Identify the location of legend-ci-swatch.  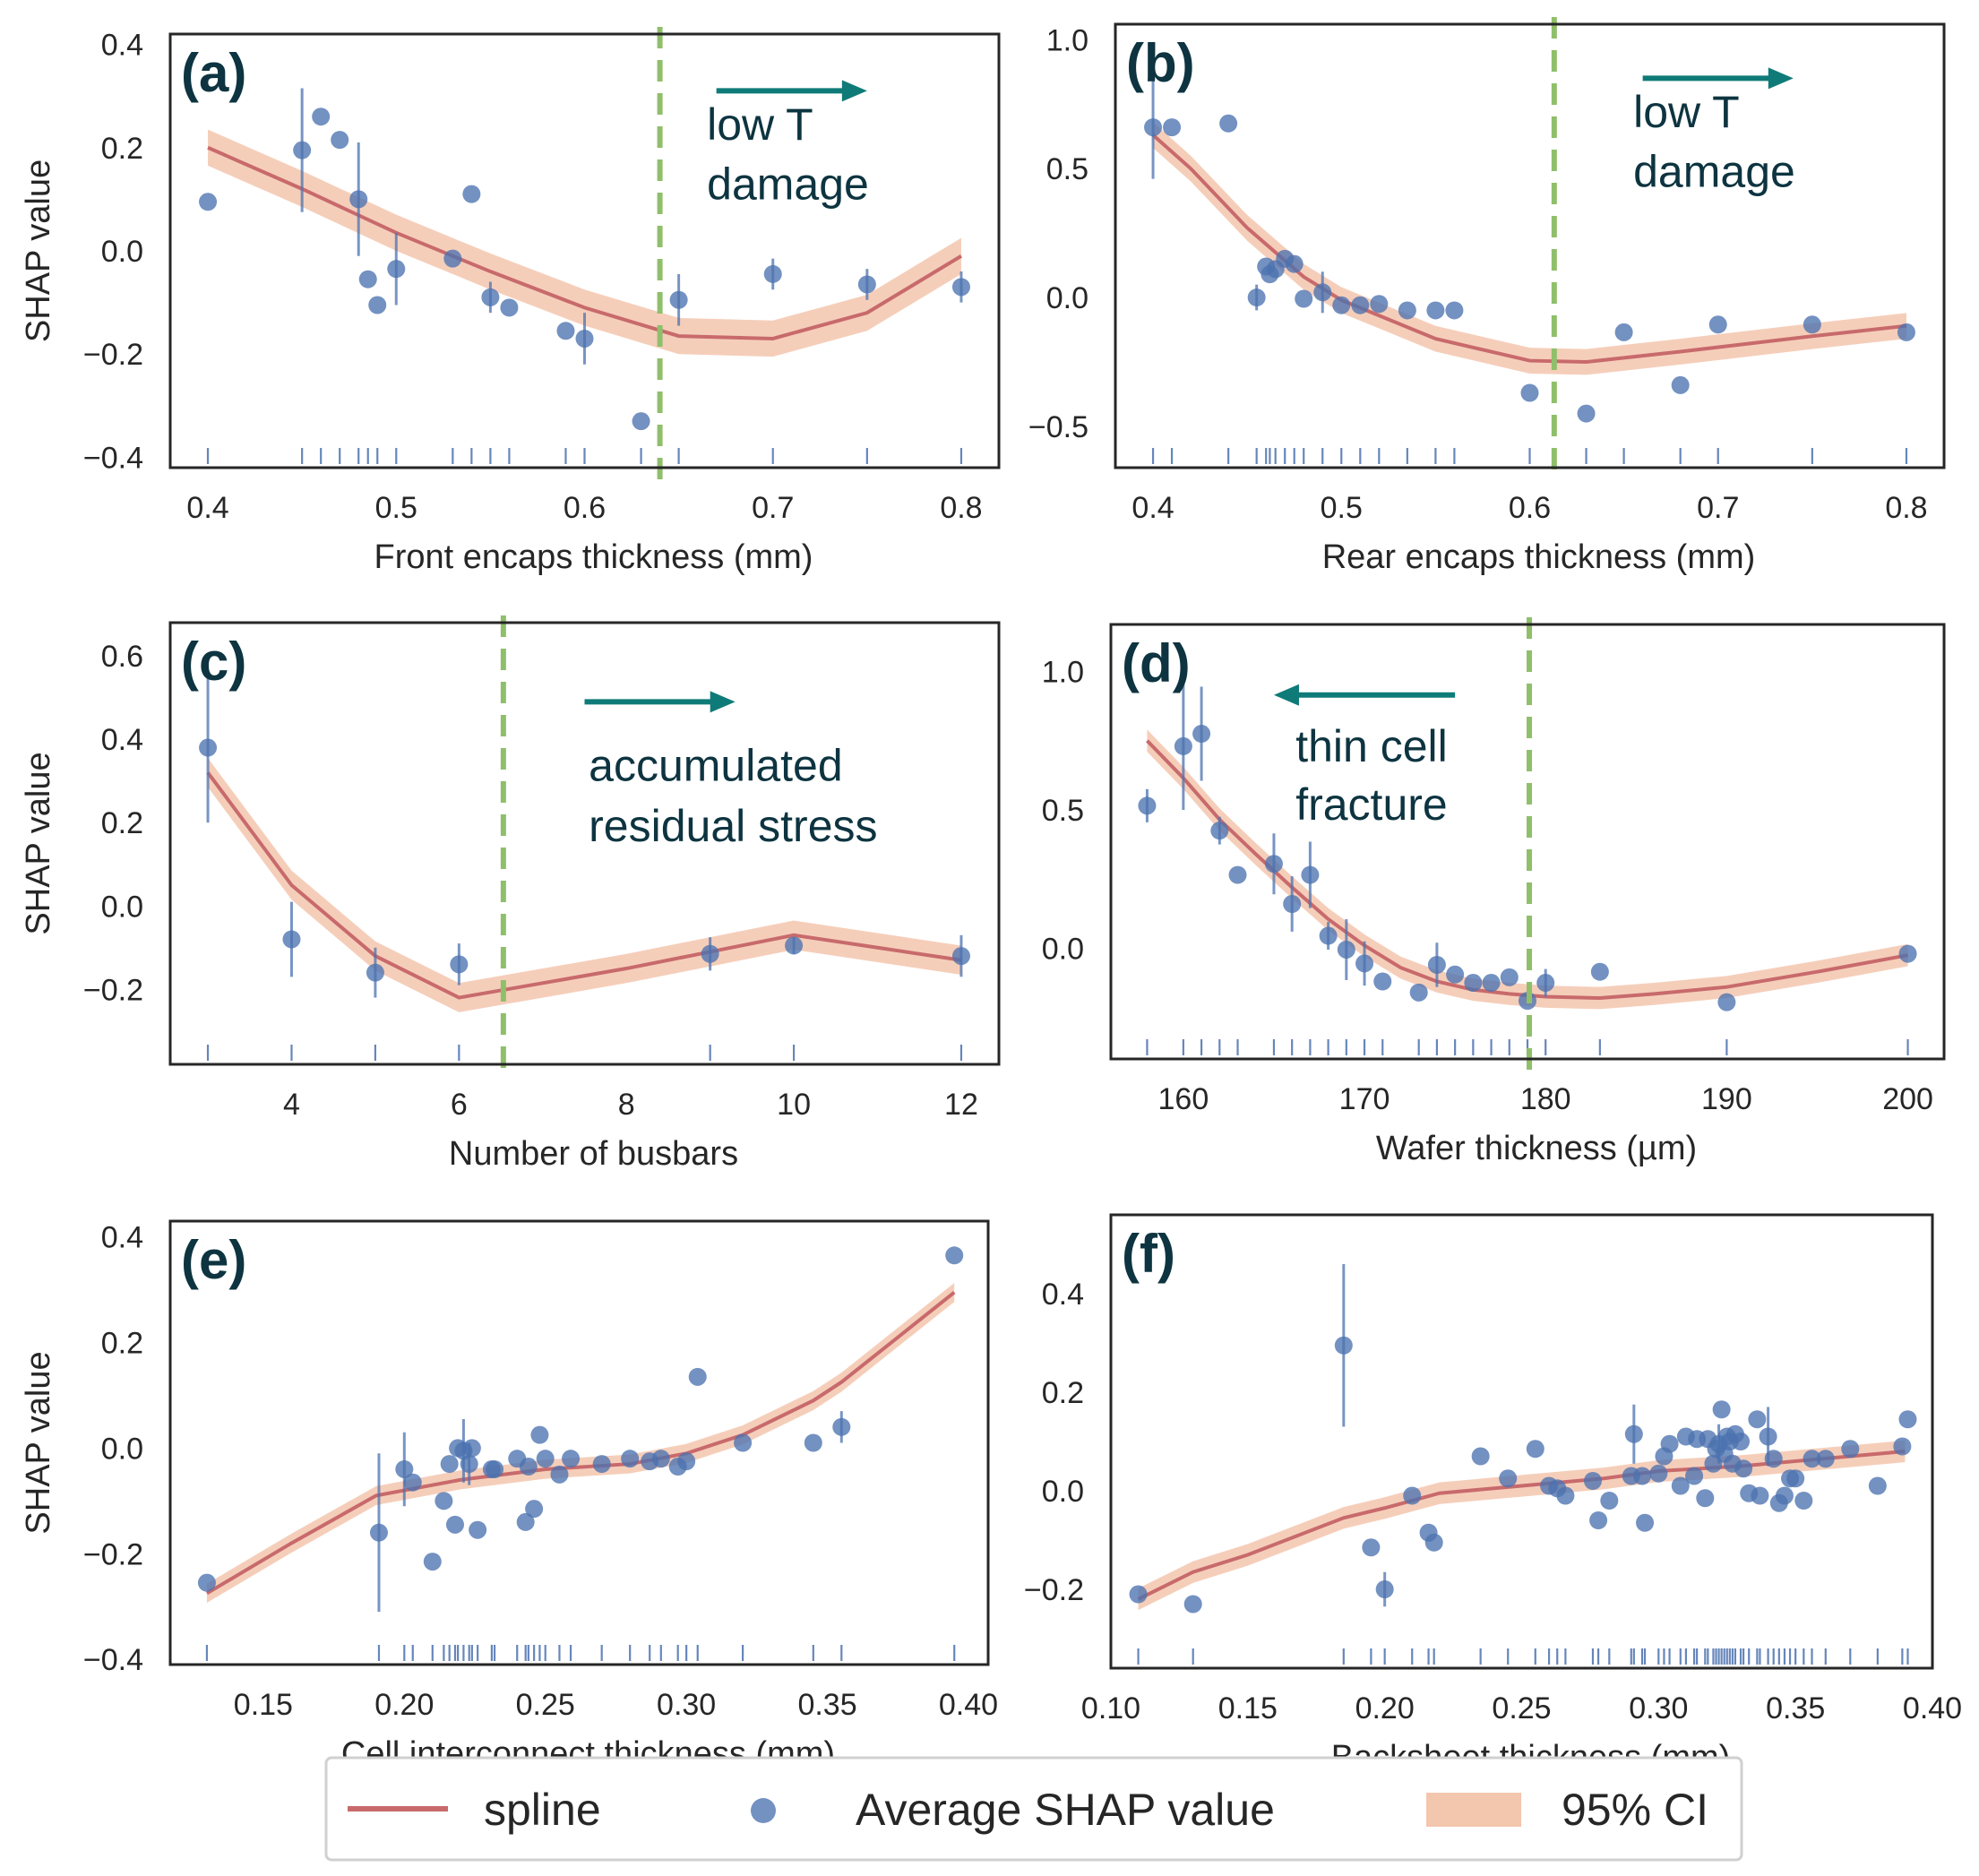
(1473, 1810).